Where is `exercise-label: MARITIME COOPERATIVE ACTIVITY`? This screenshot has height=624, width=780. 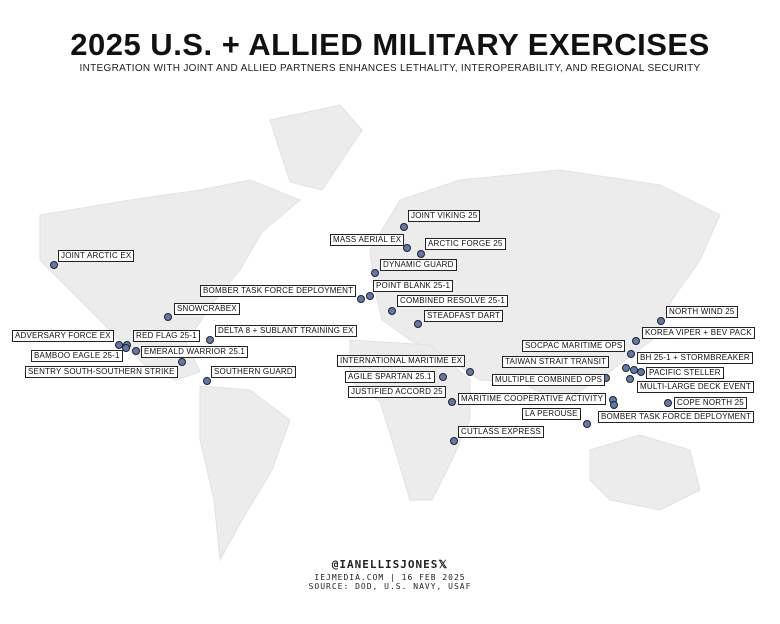
exercise-label: MARITIME COOPERATIVE ACTIVITY is located at coordinates (532, 399).